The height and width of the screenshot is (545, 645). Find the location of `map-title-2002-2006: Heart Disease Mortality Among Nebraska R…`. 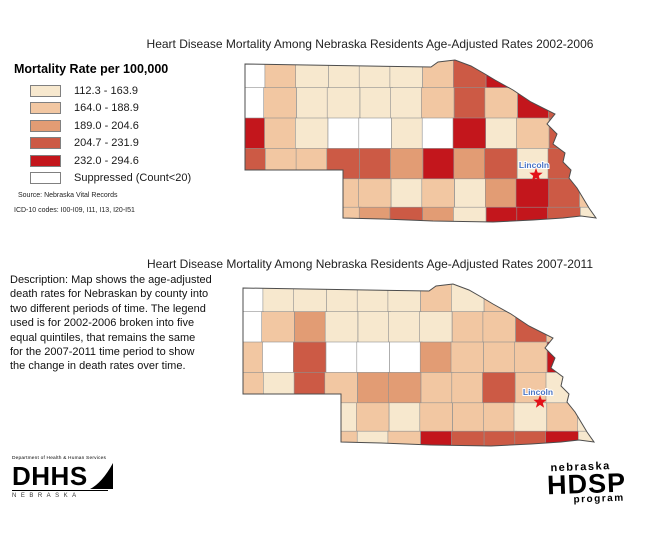

map-title-2002-2006: Heart Disease Mortality Among Nebraska R… is located at coordinates (370, 44).